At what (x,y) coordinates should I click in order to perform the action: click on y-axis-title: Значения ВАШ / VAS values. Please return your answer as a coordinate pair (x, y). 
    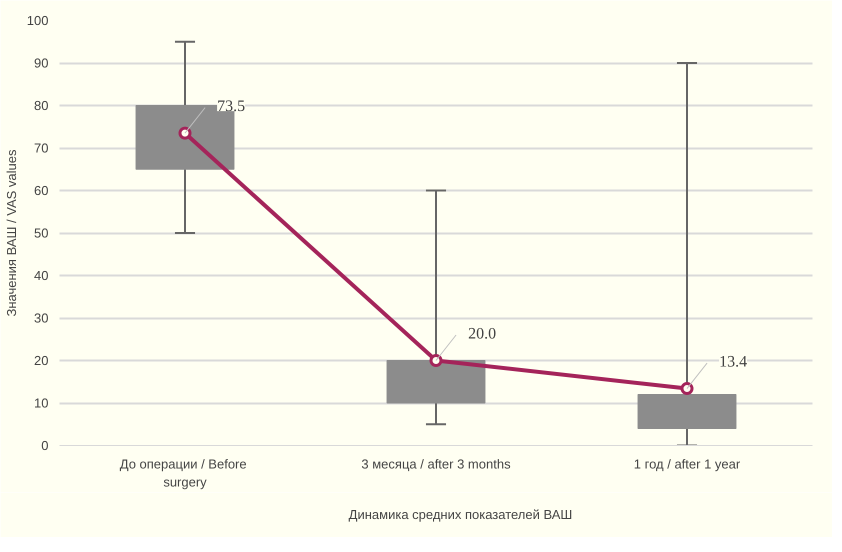
    Looking at the image, I should click on (11, 232).